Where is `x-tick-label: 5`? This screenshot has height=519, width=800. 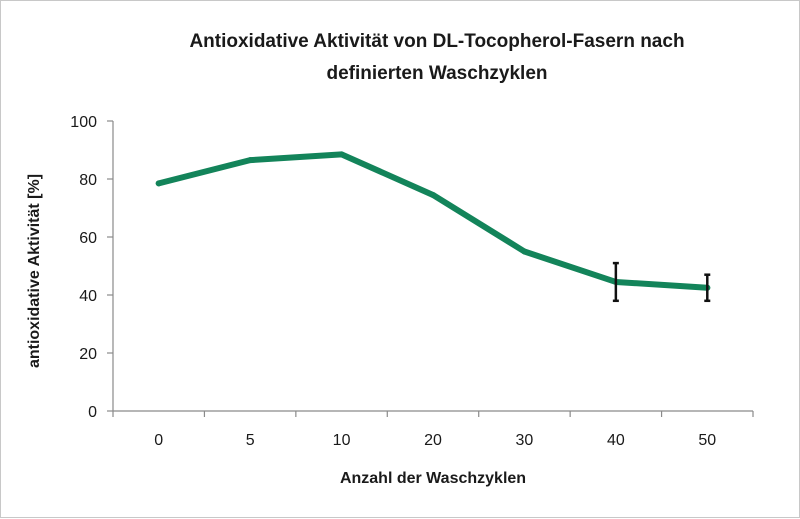 x-tick-label: 5 is located at coordinates (250, 440).